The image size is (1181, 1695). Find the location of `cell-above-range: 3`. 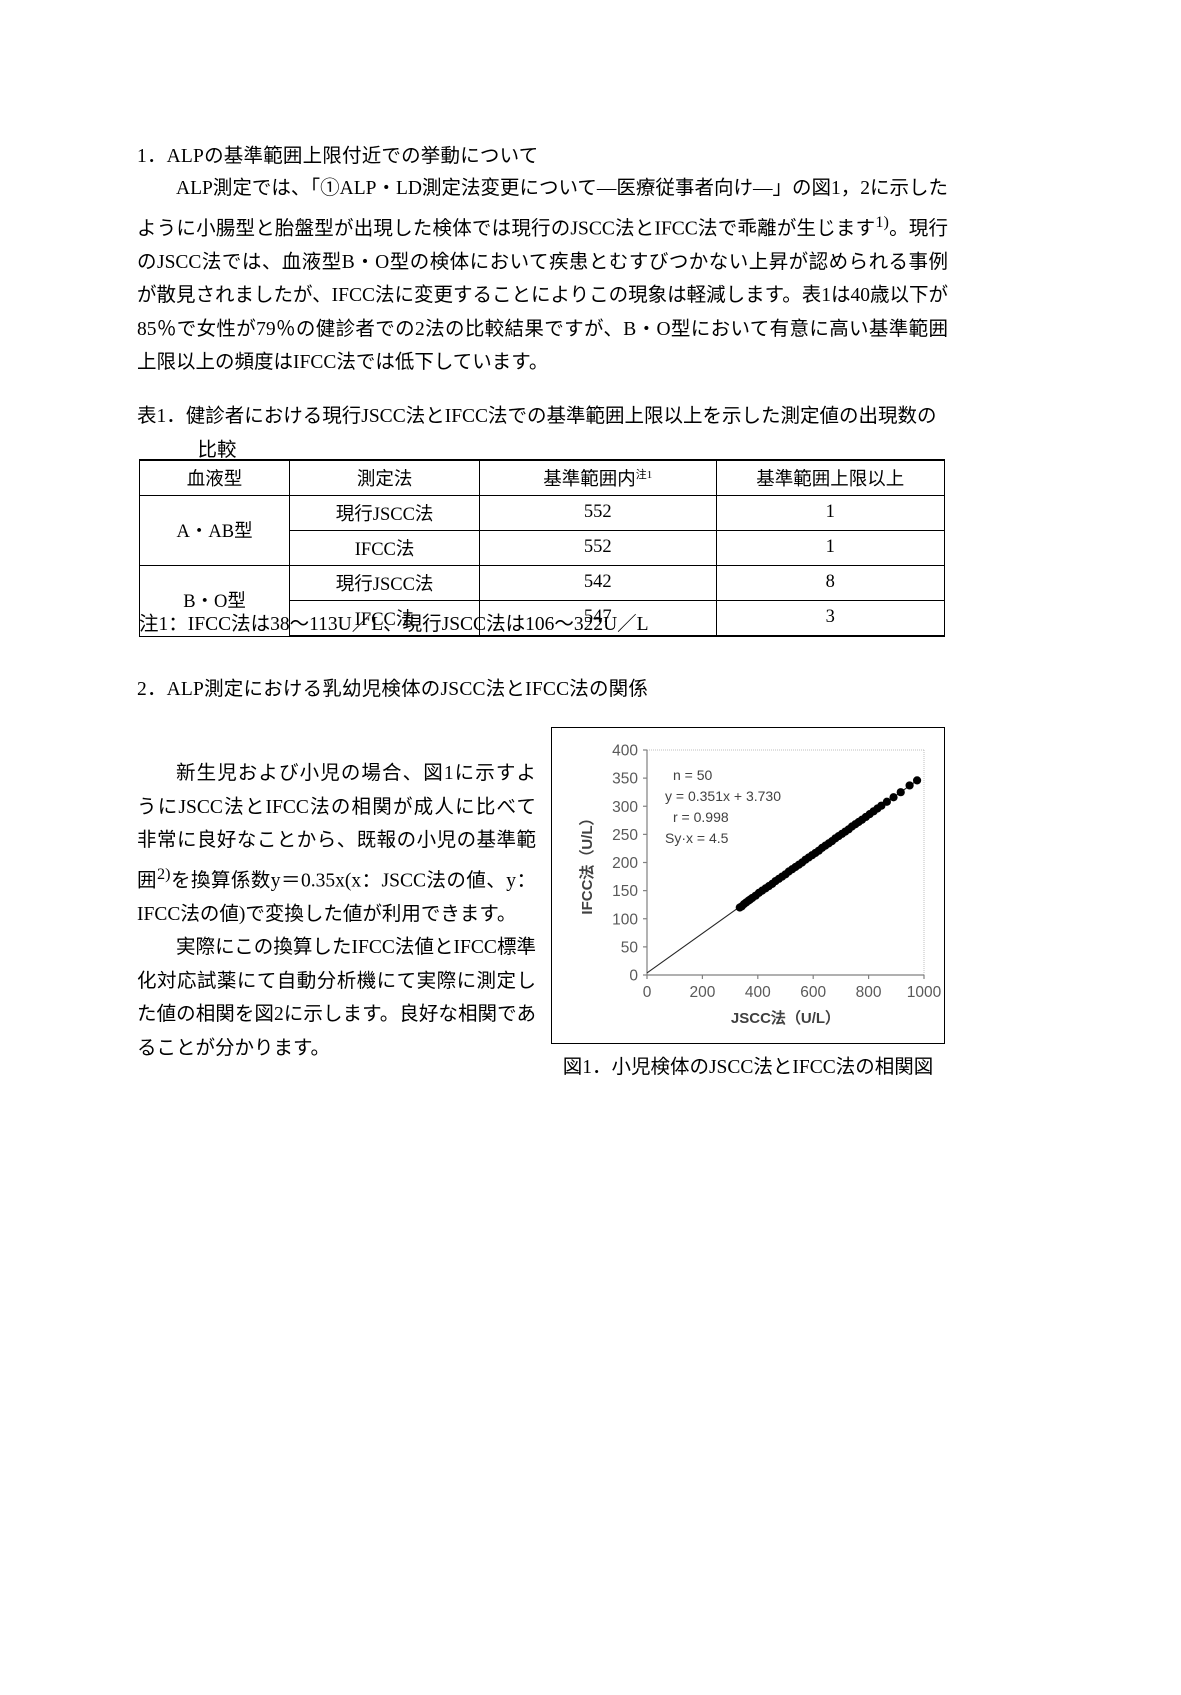

cell-above-range: 3 is located at coordinates (830, 618).